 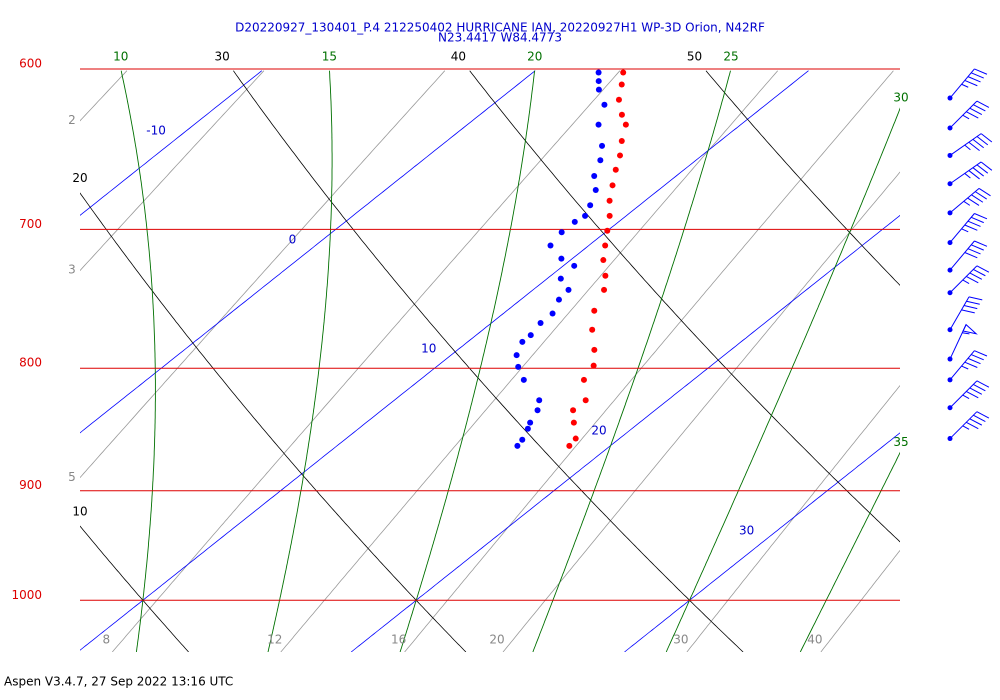 What do you see at coordinates (120, 57) in the screenshot?
I see `moist-adiabat-label: 10` at bounding box center [120, 57].